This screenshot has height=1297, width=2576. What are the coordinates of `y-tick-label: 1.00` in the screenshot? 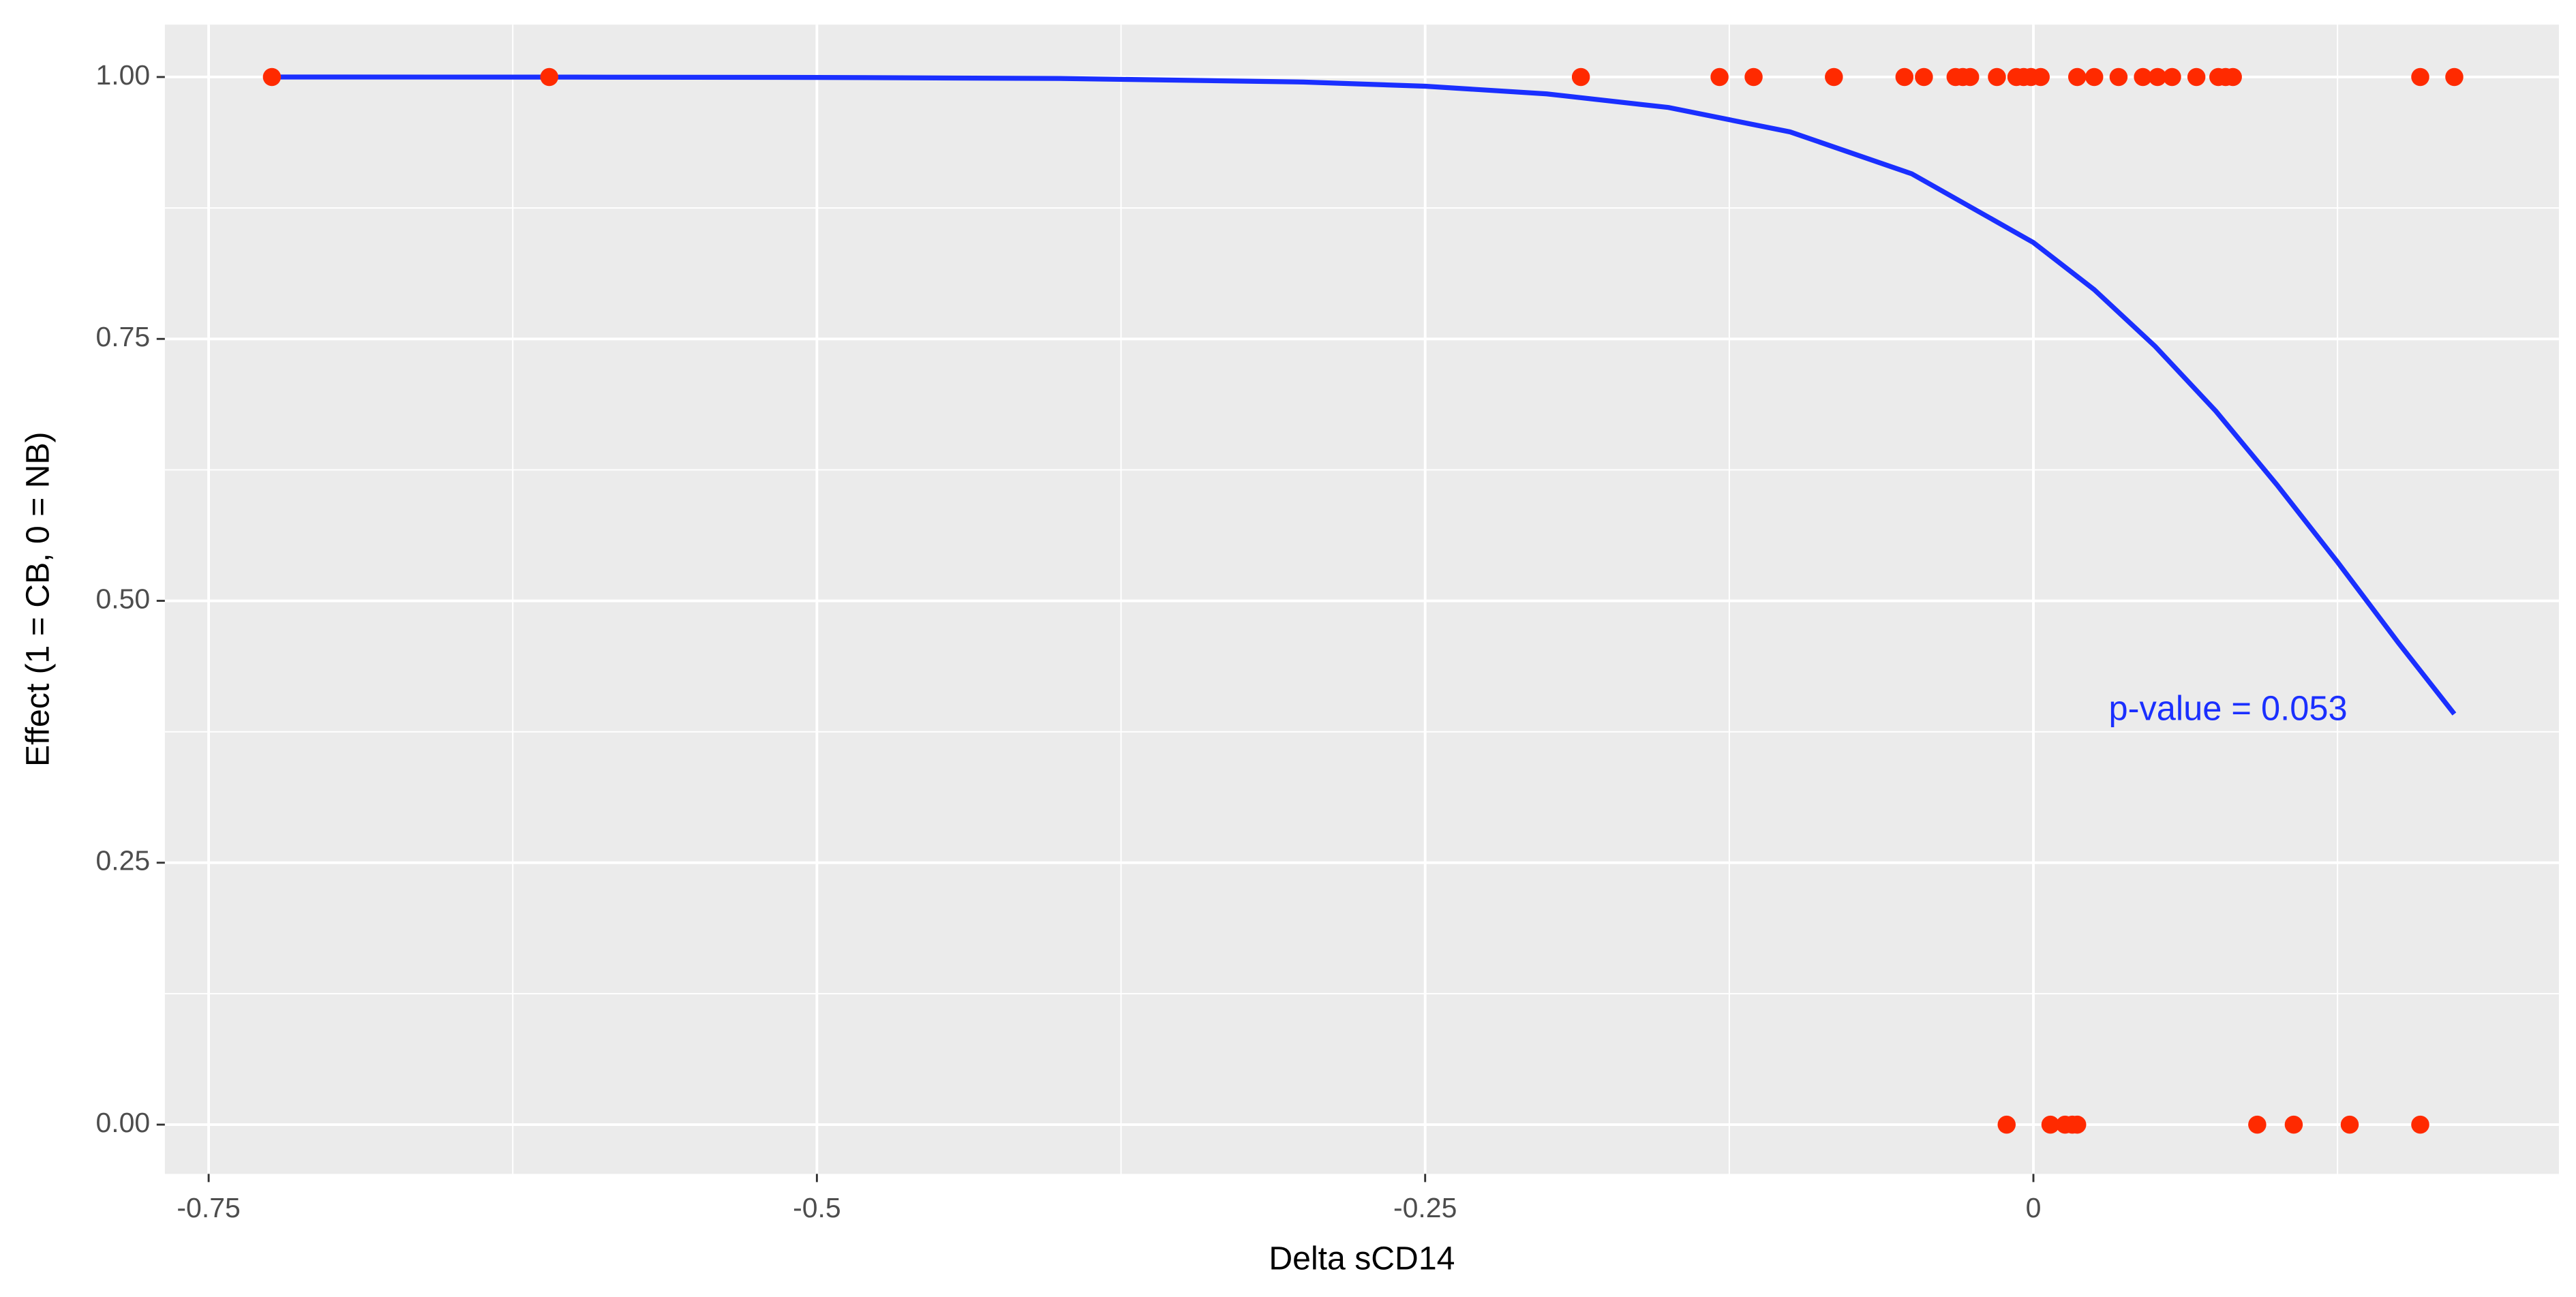 It's located at (122, 75).